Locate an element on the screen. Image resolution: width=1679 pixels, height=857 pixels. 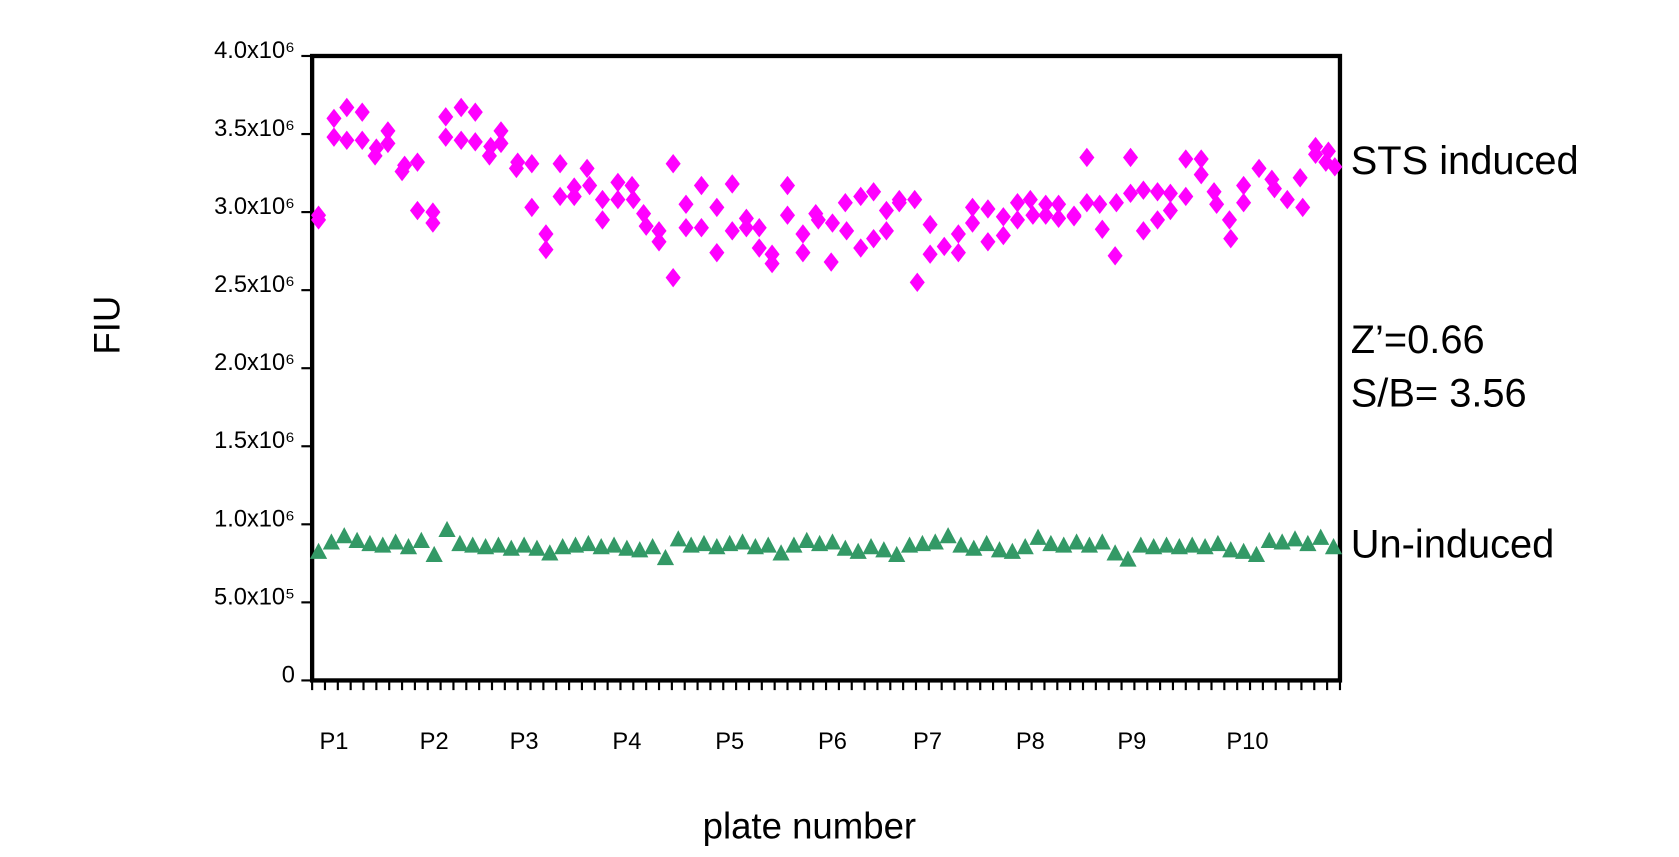
x-axis-title: plate number is located at coordinates (809, 826).